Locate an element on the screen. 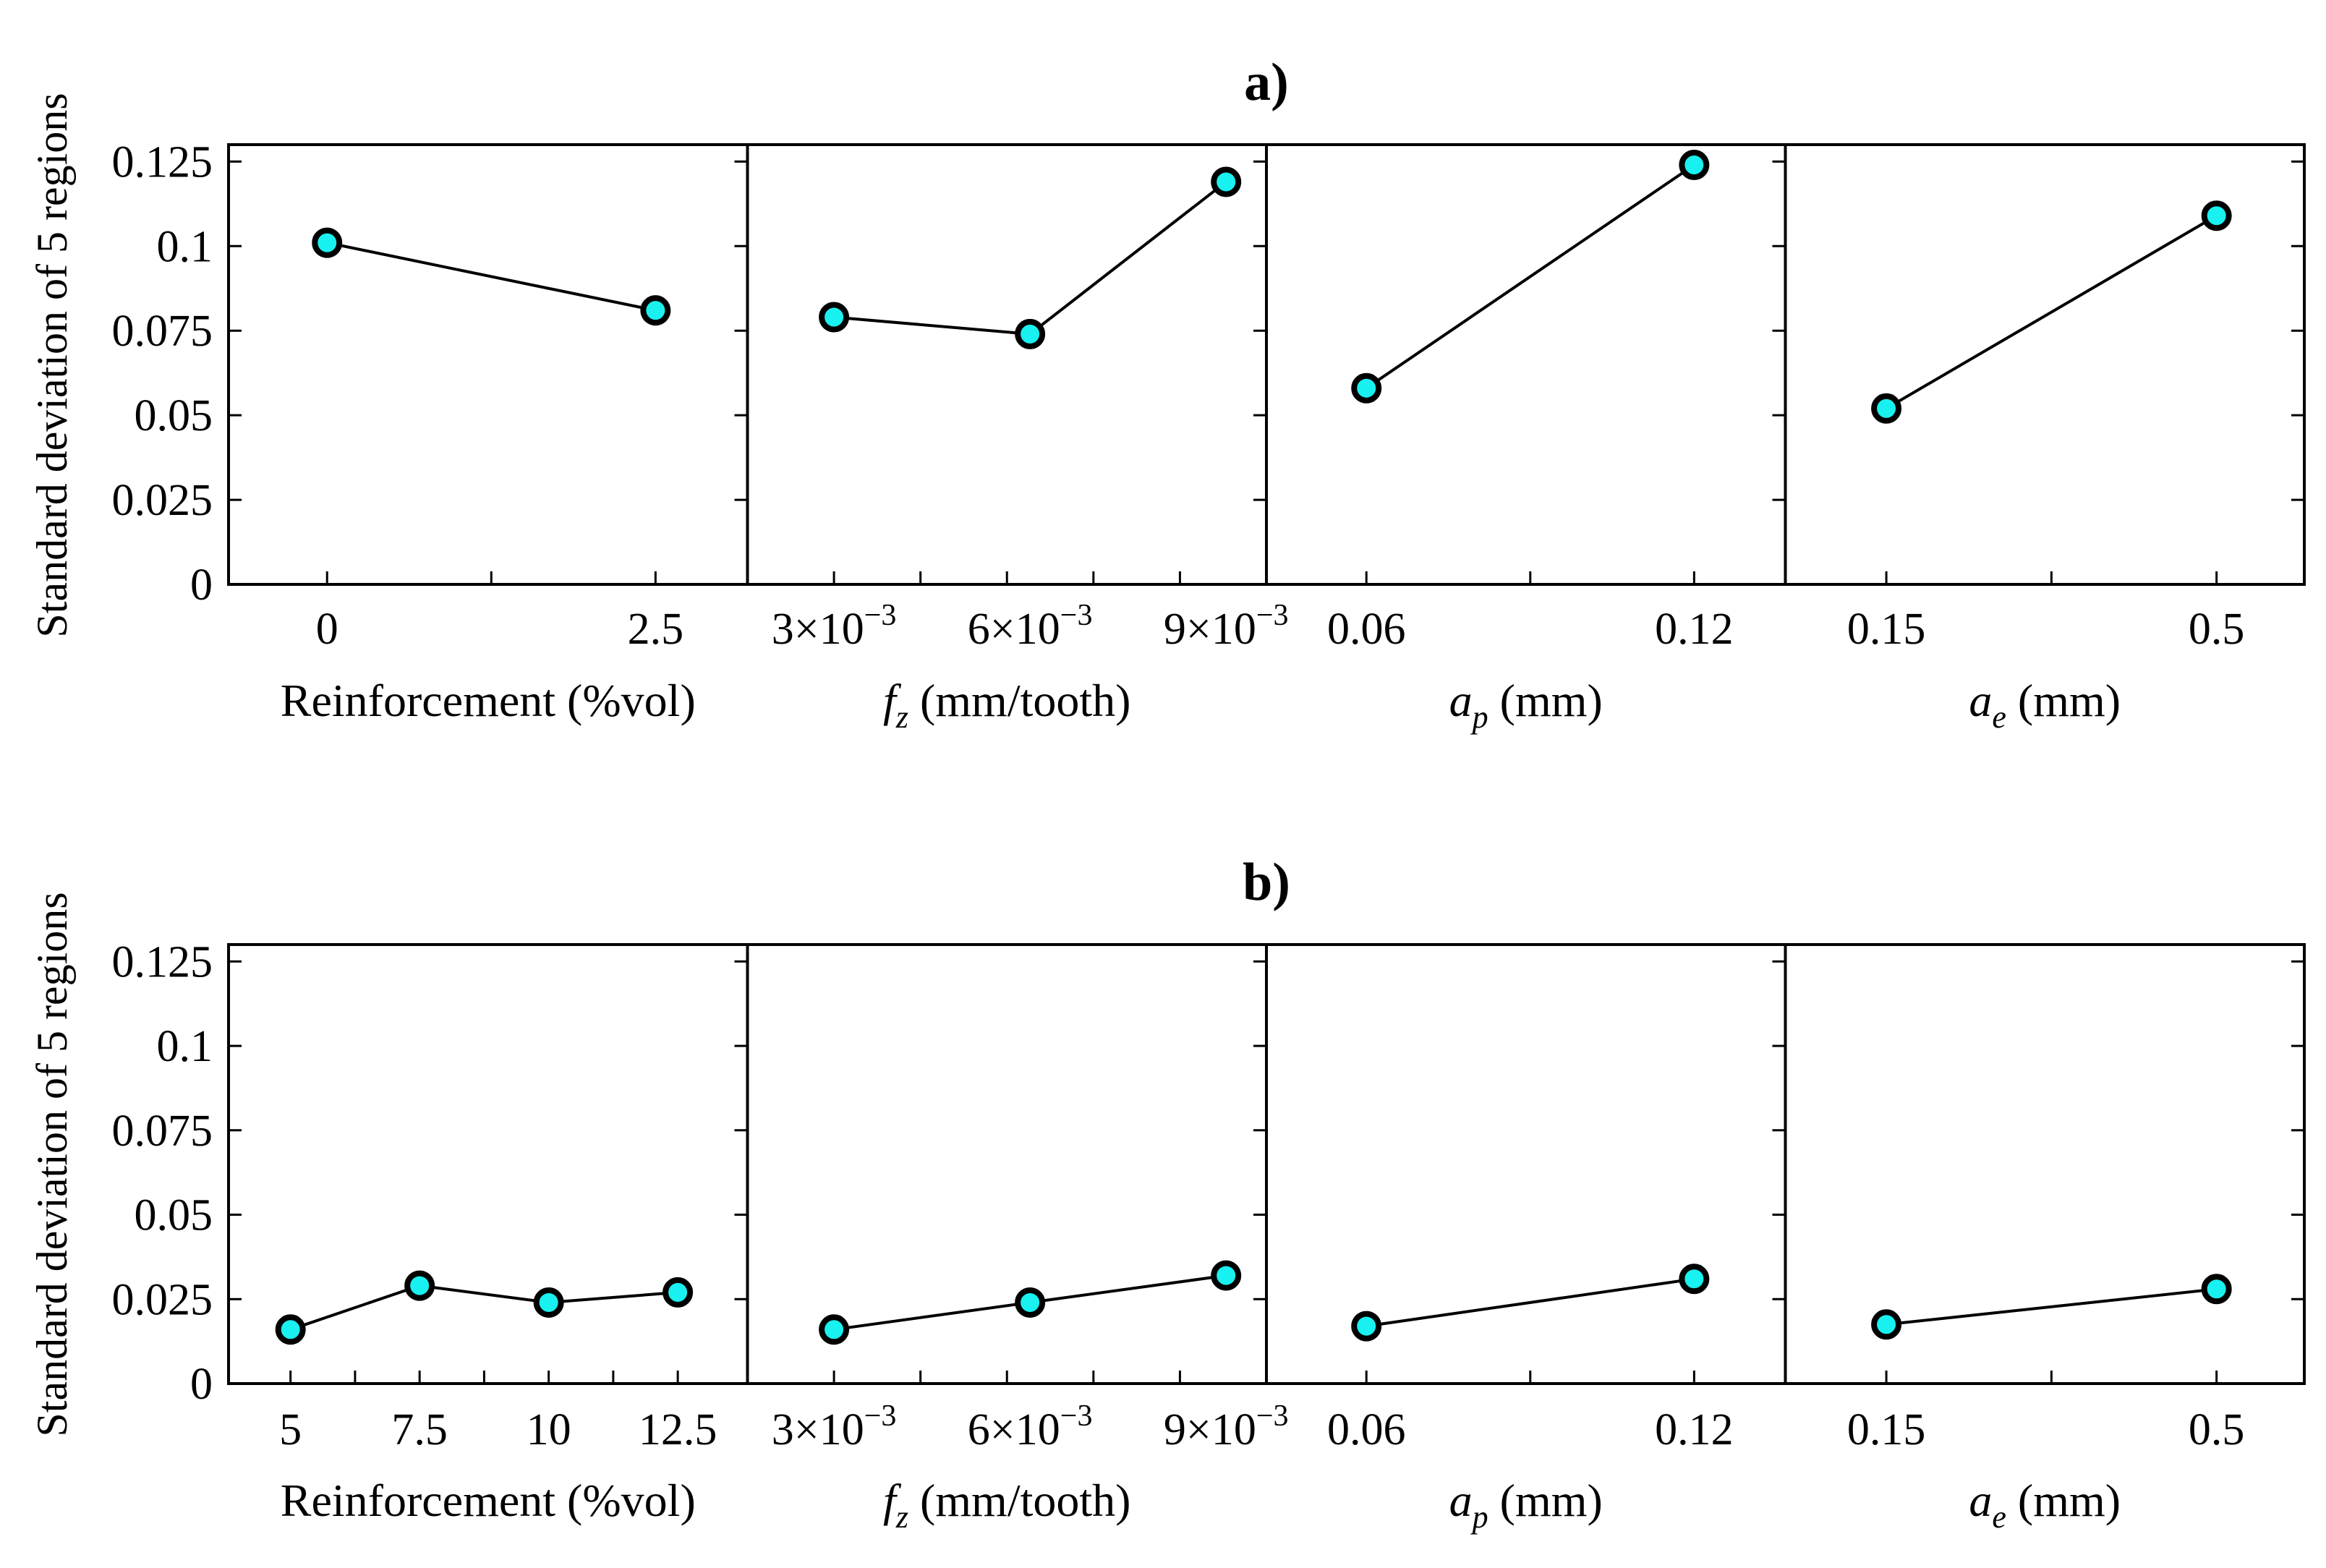 The image size is (2326, 1568). x-tick-label-base: 12.5 is located at coordinates (678, 1429).